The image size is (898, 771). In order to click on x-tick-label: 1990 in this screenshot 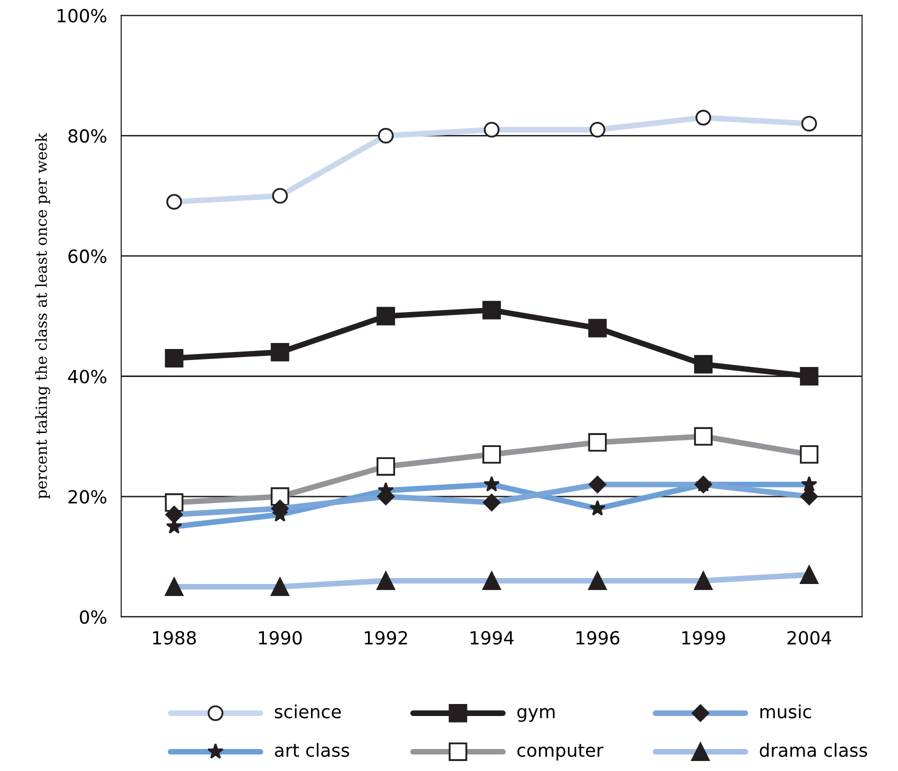, I will do `click(280, 638)`.